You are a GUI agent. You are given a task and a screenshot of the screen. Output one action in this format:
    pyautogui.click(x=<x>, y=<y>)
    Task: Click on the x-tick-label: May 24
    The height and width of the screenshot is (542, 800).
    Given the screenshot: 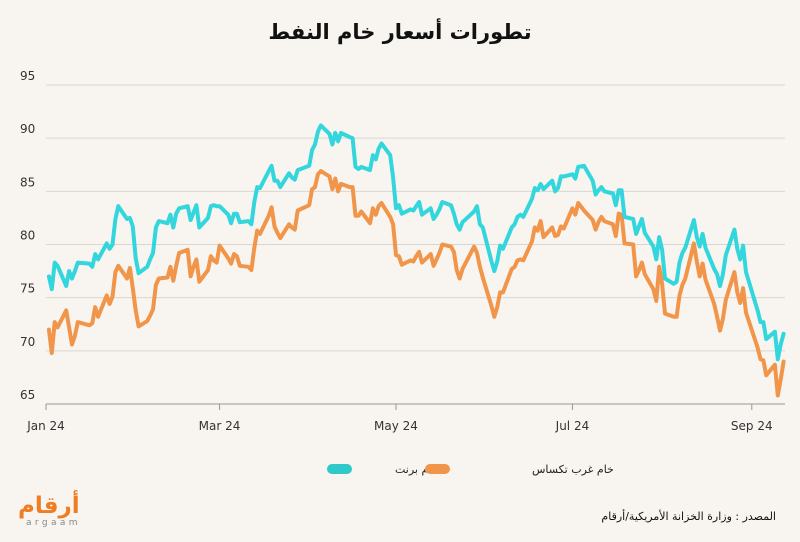 What is the action you would take?
    pyautogui.click(x=396, y=426)
    